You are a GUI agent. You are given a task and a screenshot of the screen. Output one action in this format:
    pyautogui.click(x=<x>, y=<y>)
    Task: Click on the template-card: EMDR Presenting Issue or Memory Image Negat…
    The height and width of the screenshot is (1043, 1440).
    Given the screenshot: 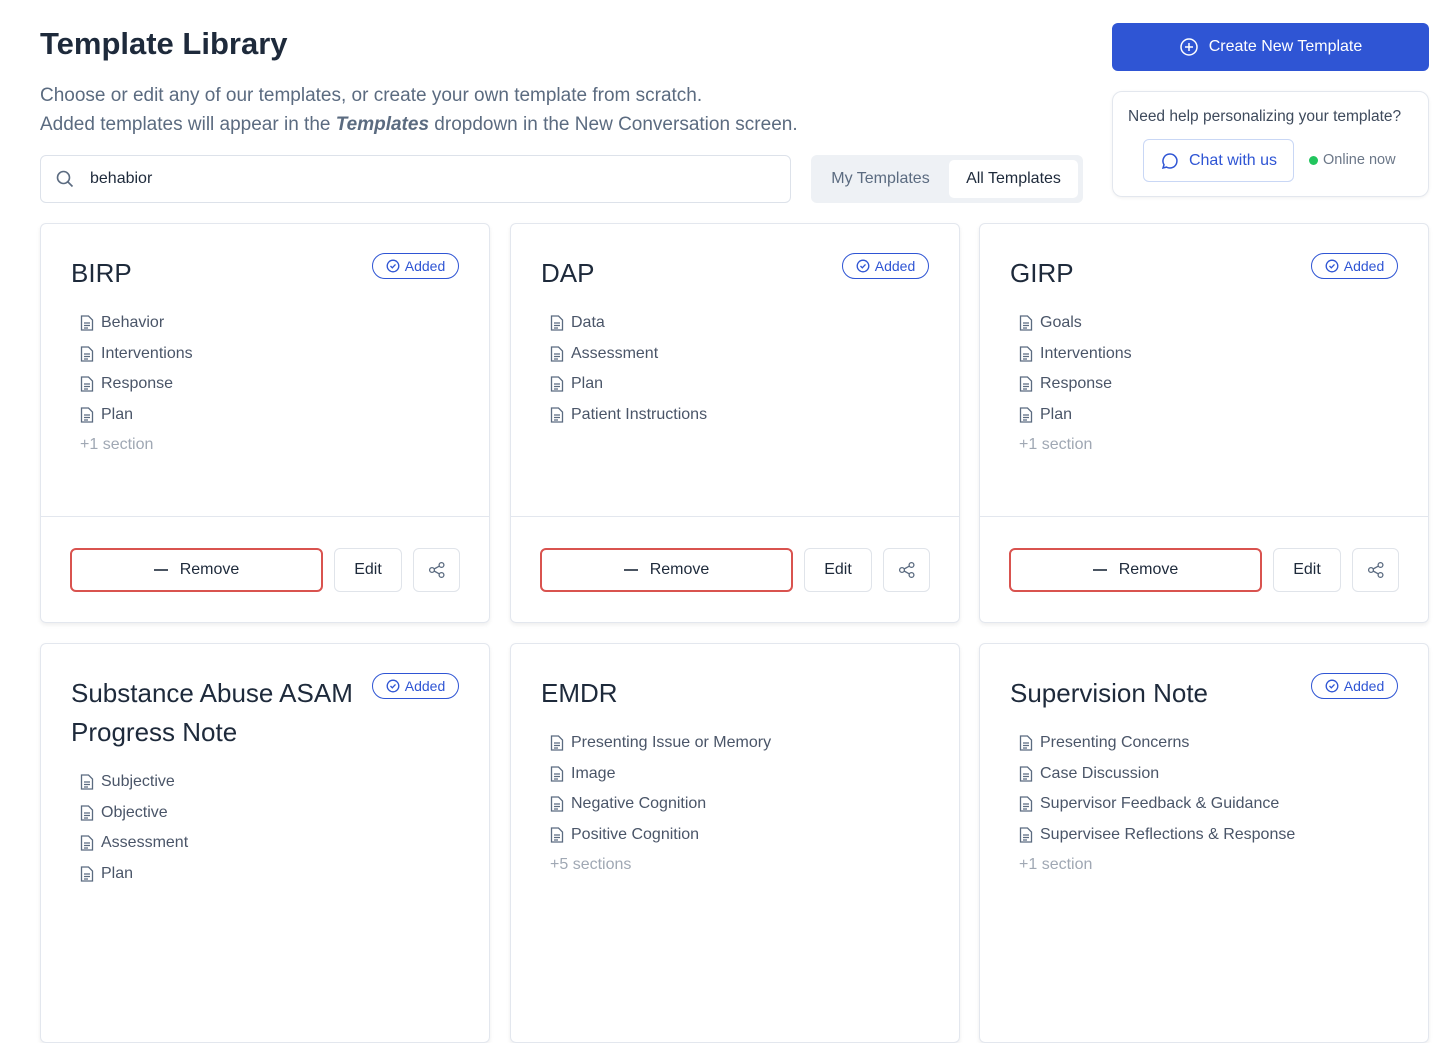 What is the action you would take?
    pyautogui.click(x=735, y=843)
    